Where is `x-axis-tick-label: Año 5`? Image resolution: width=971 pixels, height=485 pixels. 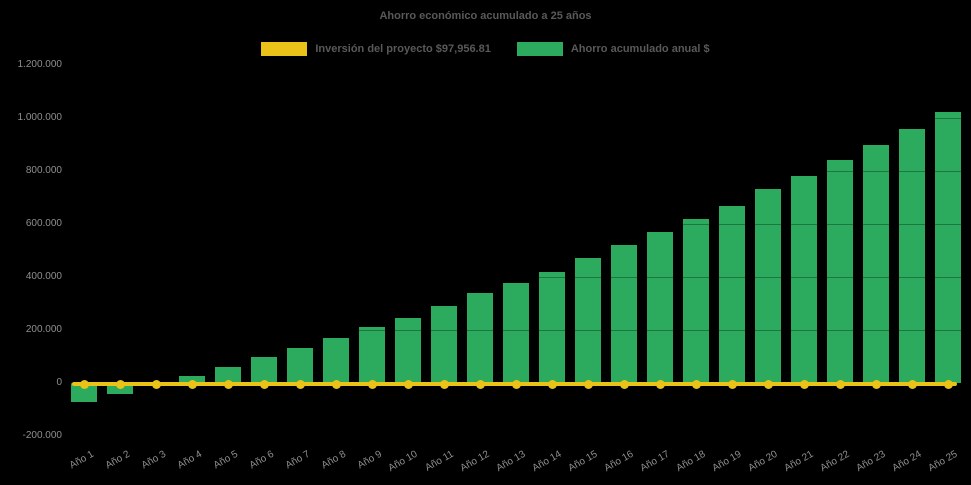
x-axis-tick-label: Año 5 is located at coordinates (225, 460).